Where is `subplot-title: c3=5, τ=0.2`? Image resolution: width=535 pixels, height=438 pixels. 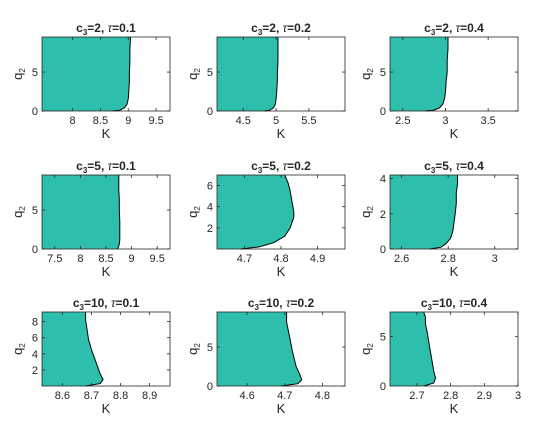 subplot-title: c3=5, τ=0.2 is located at coordinates (281, 167).